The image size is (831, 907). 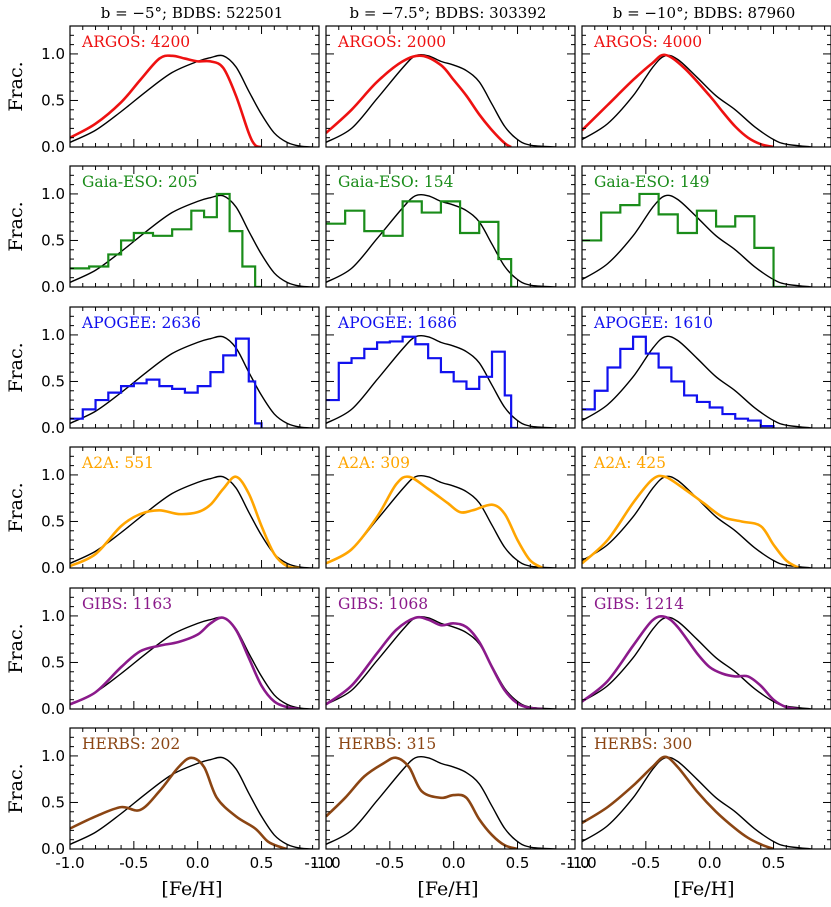 I want to click on panel-gibs-col2: GIBS: 1068, so click(x=450, y=648).